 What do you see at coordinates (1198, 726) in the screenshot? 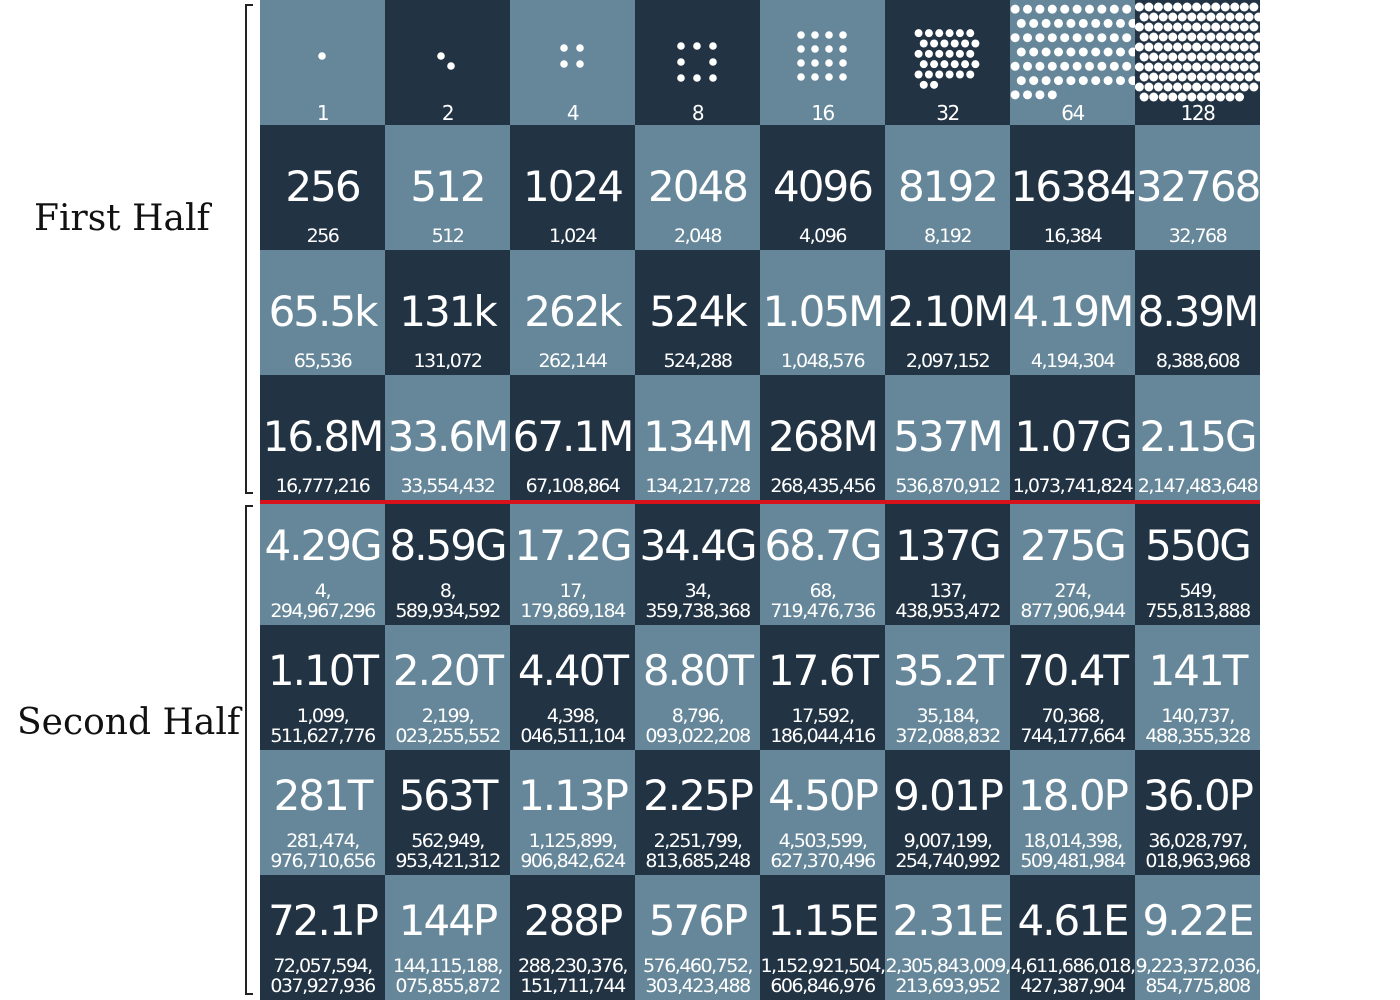
I see `square-exact-value: 140,737, 488,355,328` at bounding box center [1198, 726].